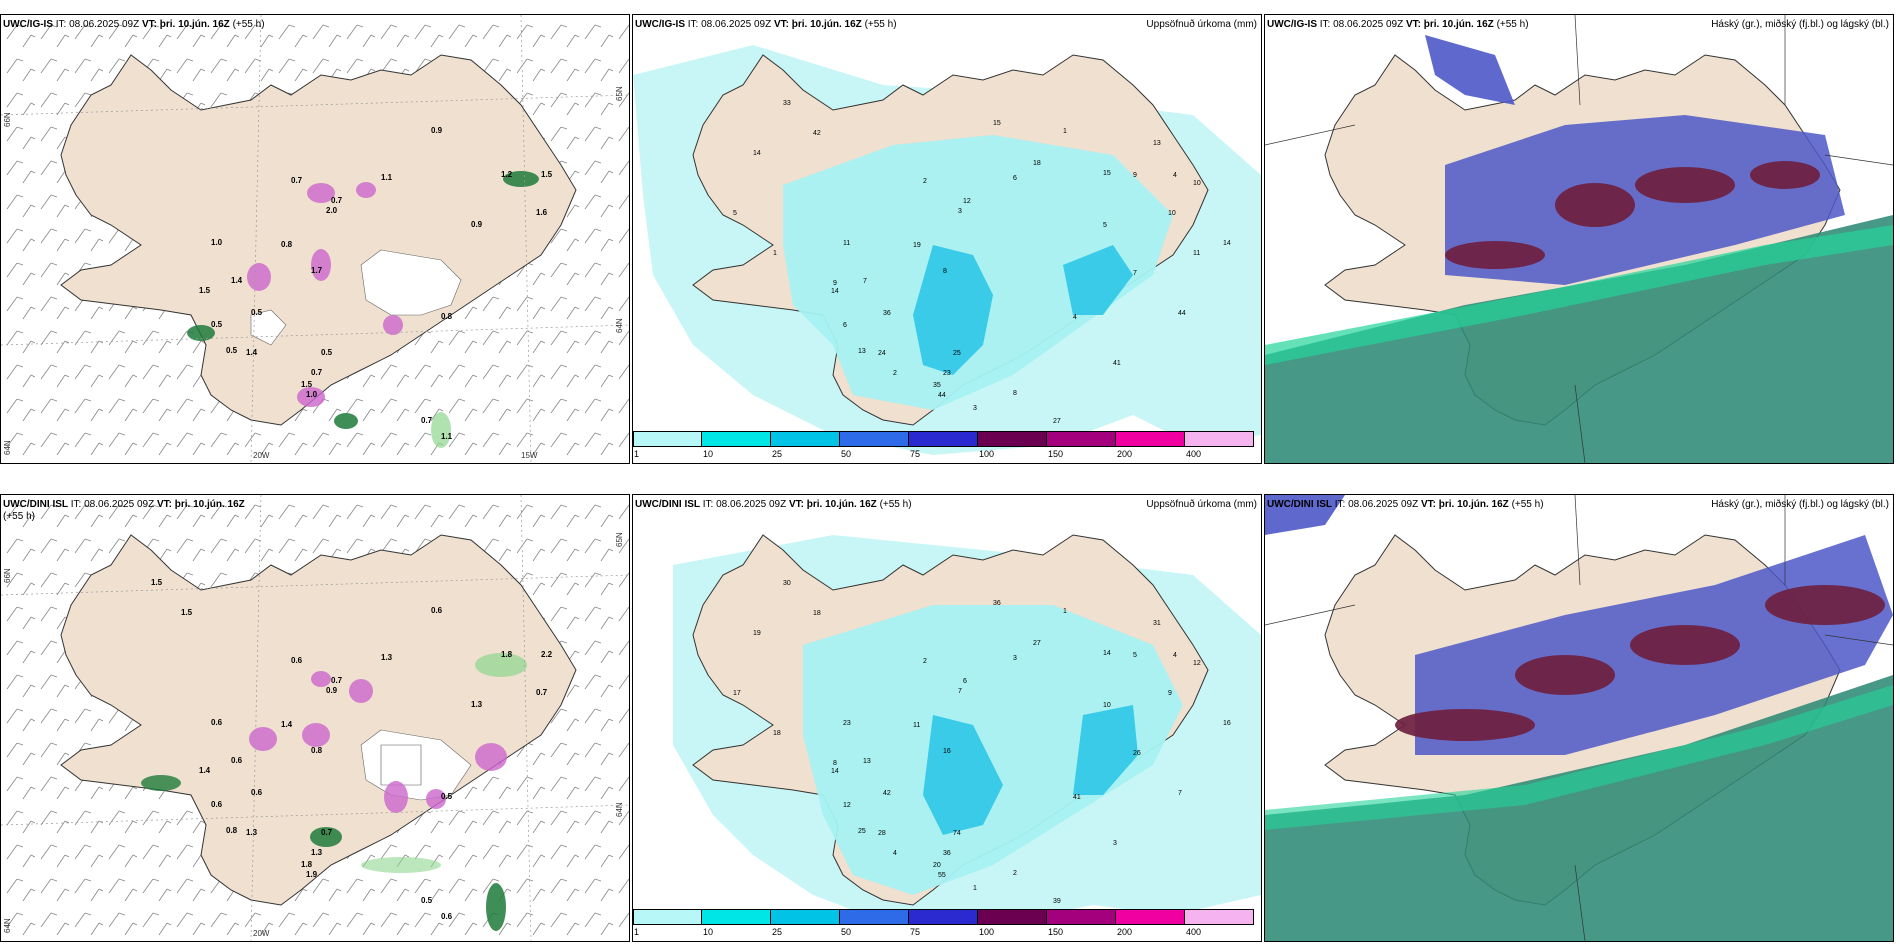  What do you see at coordinates (737, 693) in the screenshot?
I see `map-value-label: 17` at bounding box center [737, 693].